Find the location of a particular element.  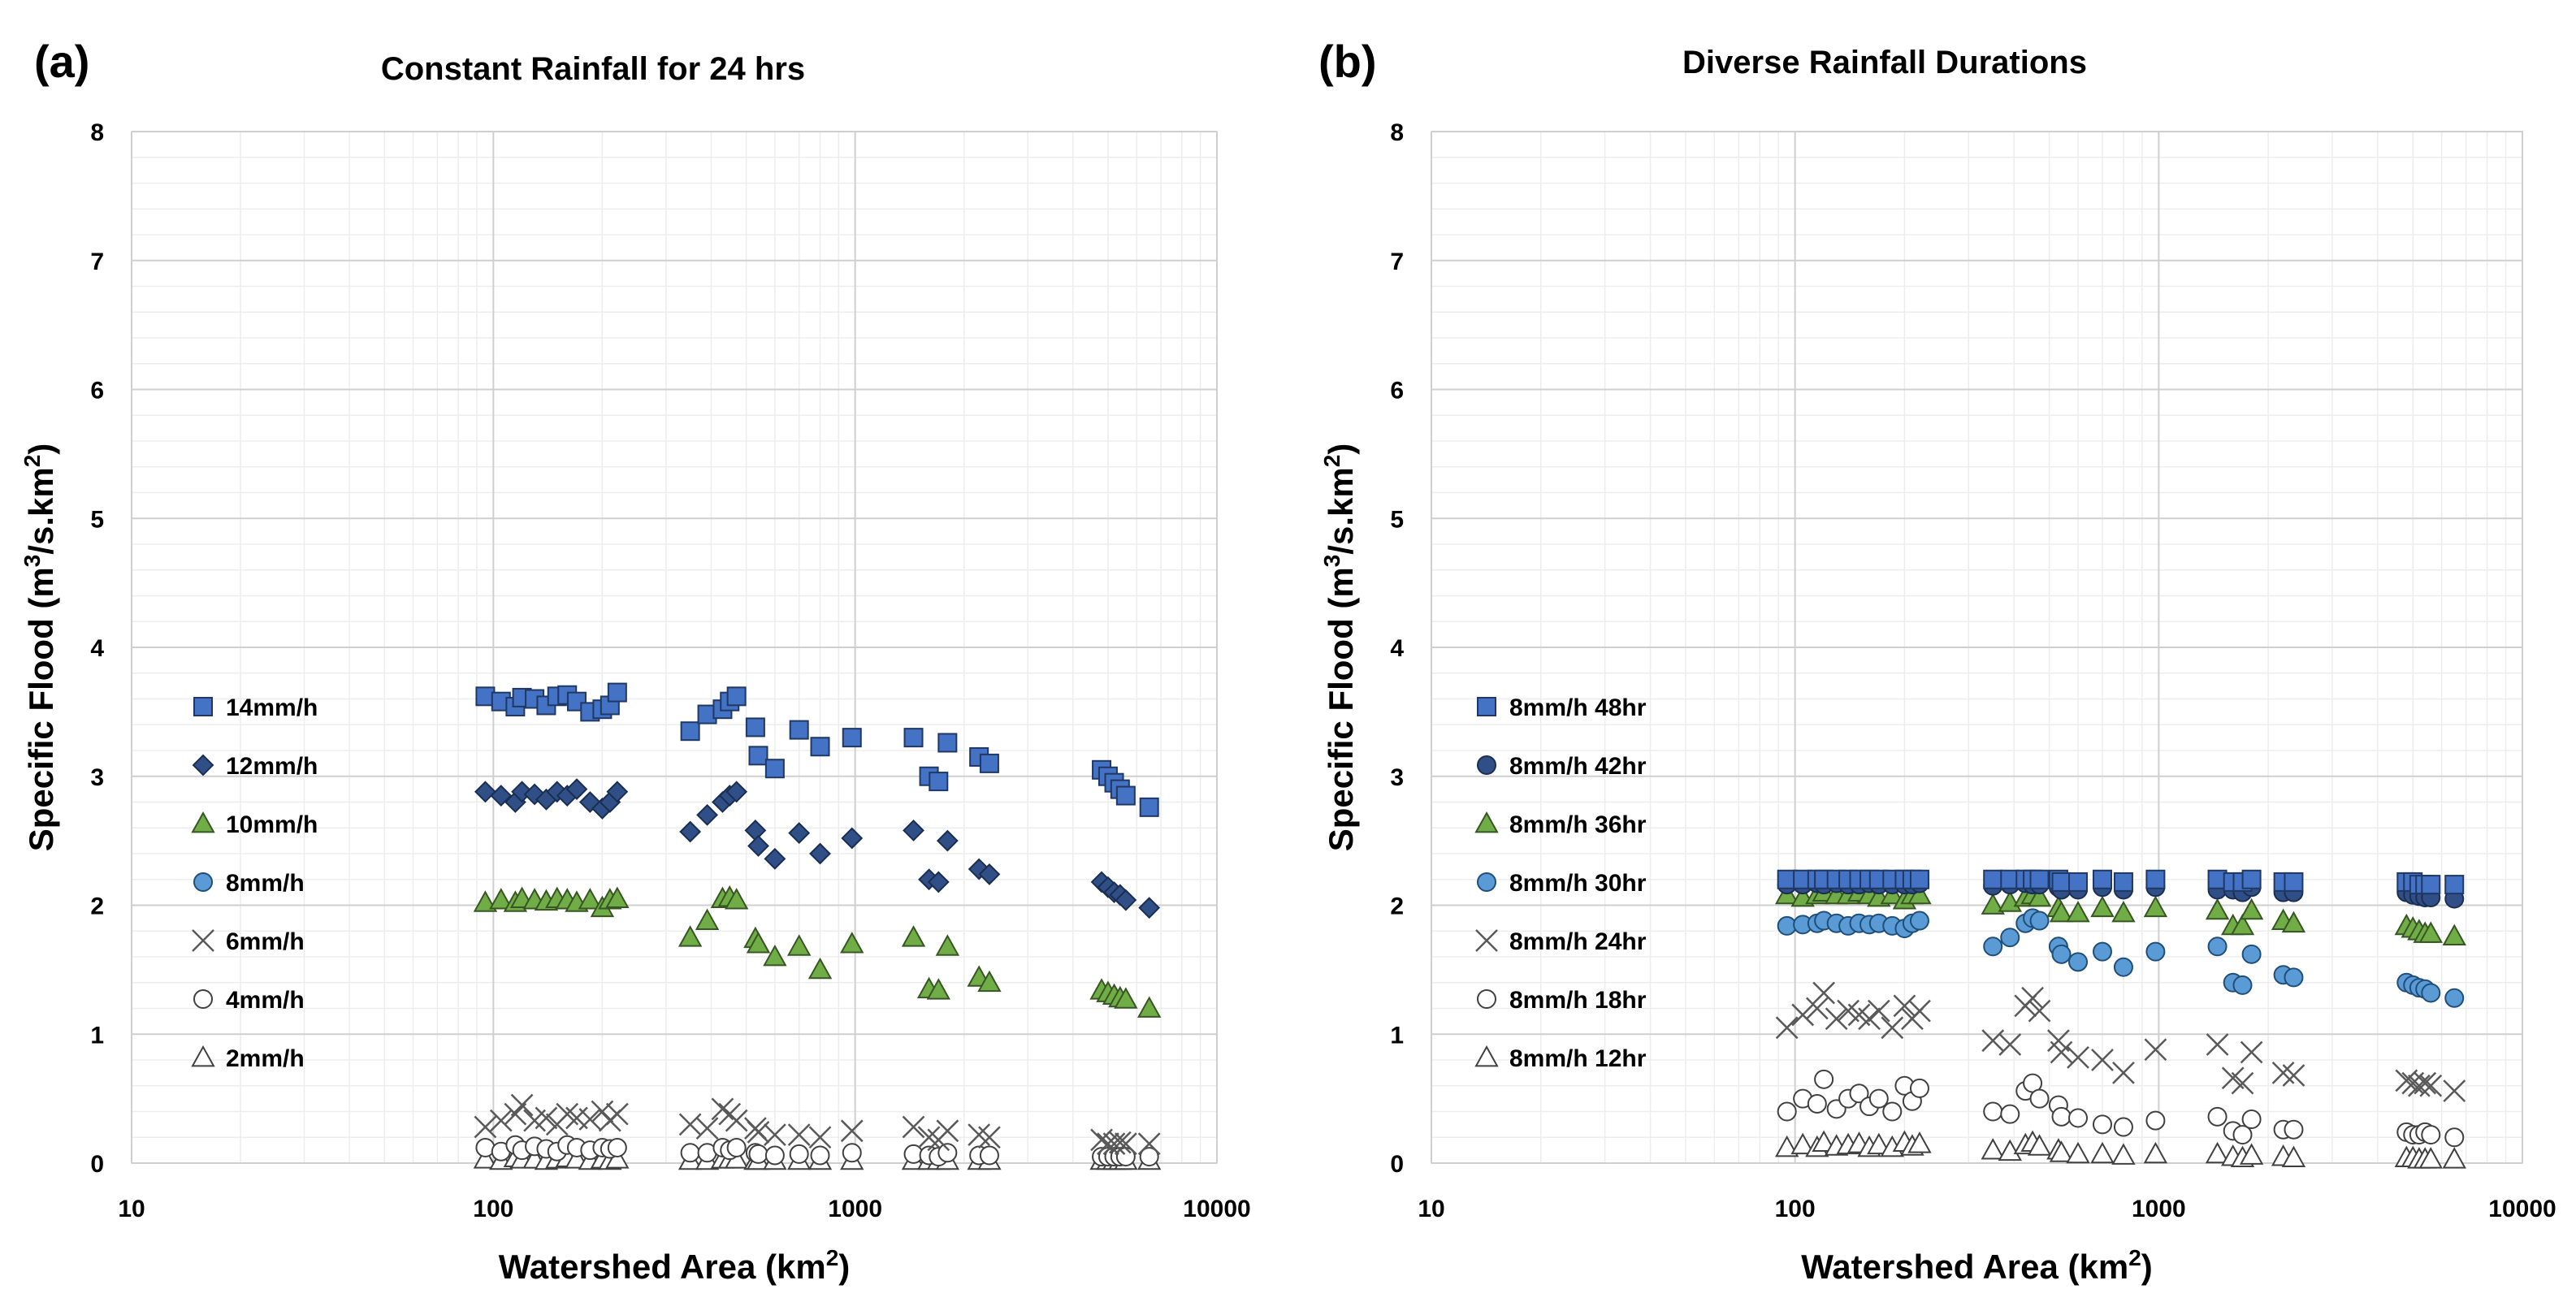

chart-a-point-s4-28-stroke-b is located at coordinates (979, 1134).